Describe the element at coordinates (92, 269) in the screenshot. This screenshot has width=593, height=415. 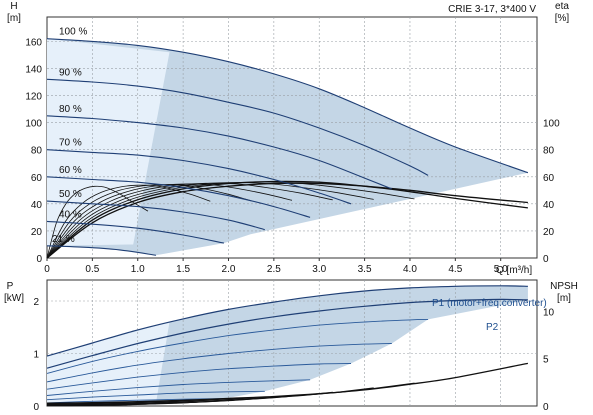
I see `flow-tick-label: 0.5` at that location.